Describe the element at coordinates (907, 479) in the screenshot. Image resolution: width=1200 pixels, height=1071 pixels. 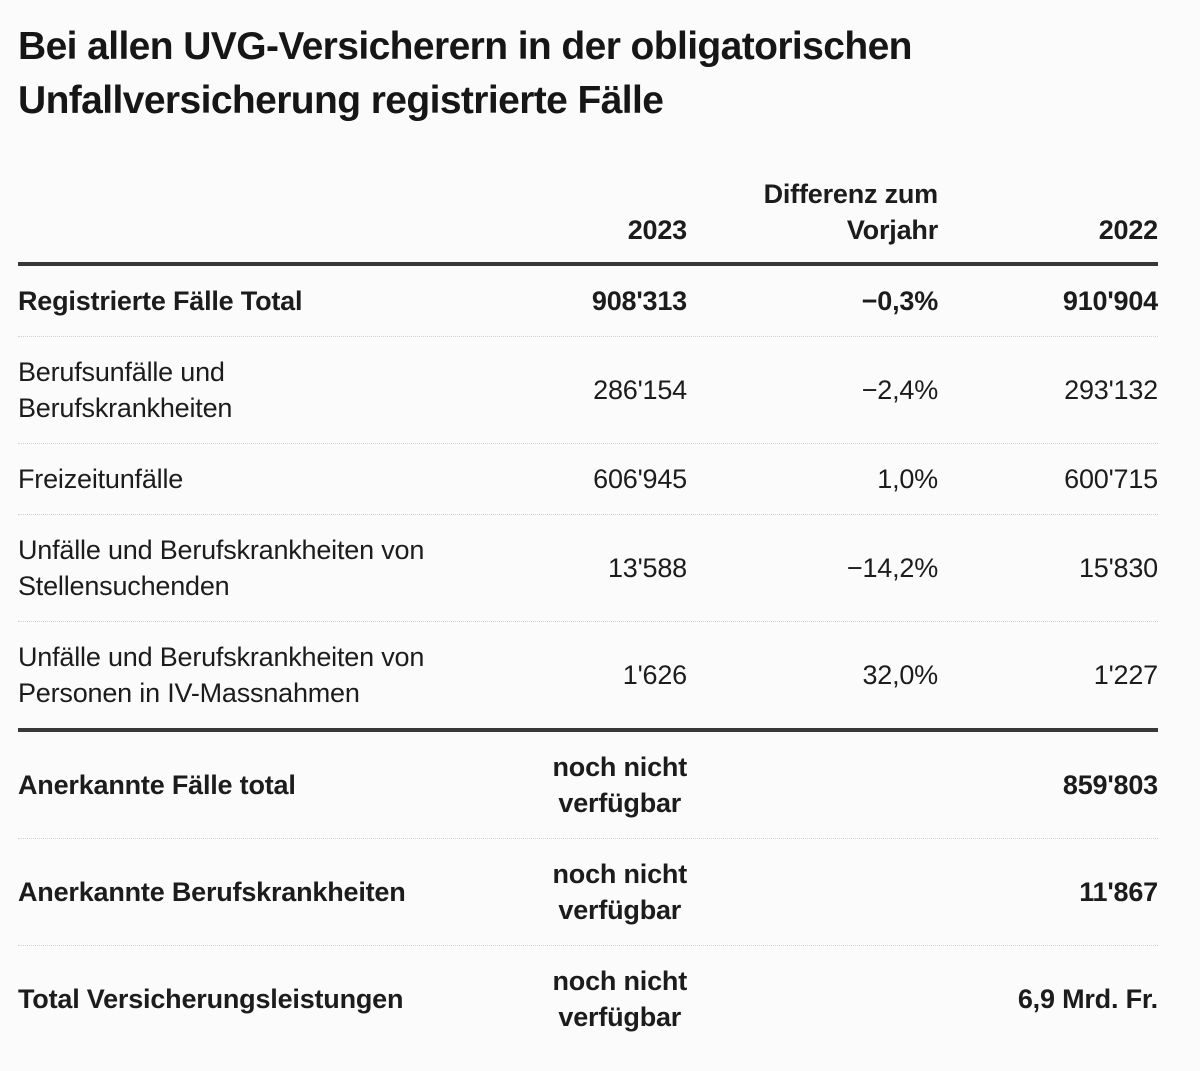
I see `value-differenz-vorjahr: 1,0%` at that location.